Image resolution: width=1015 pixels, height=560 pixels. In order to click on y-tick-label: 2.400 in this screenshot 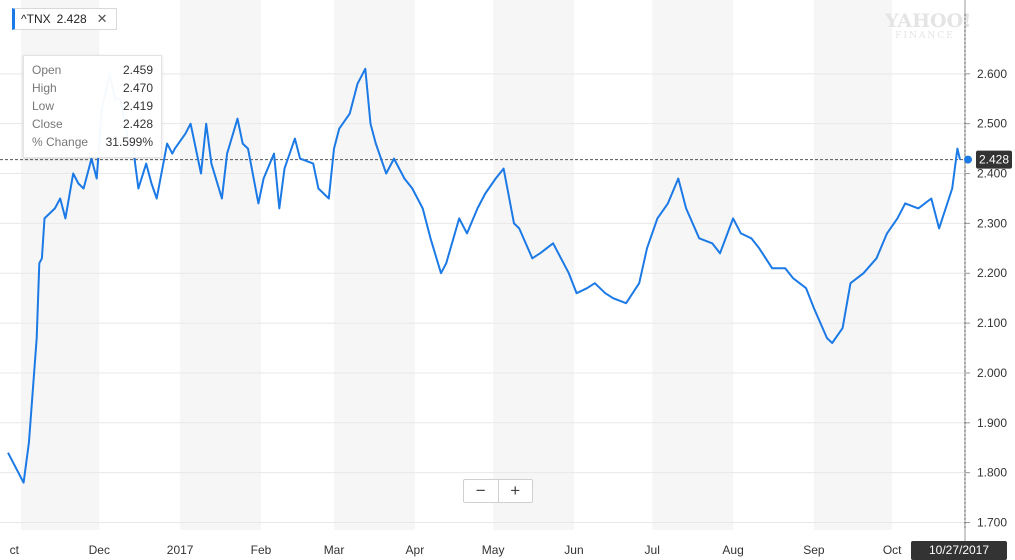, I will do `click(992, 174)`.